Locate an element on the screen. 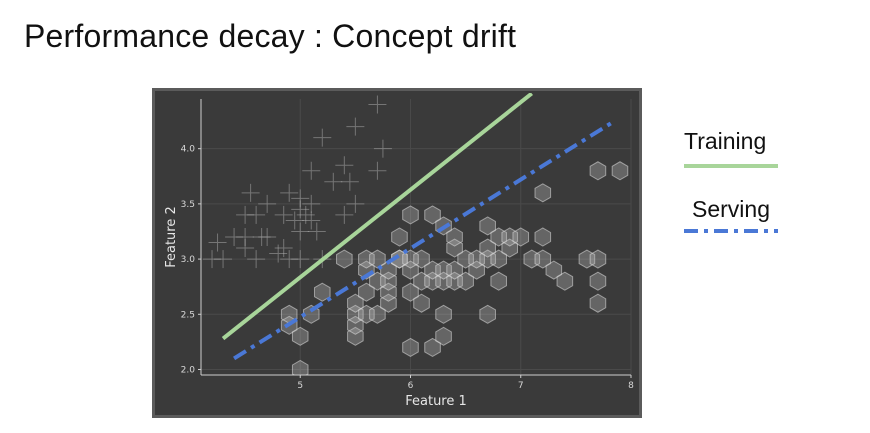 This screenshot has height=433, width=870. y-tick-label-1: 2.5 is located at coordinates (188, 315).